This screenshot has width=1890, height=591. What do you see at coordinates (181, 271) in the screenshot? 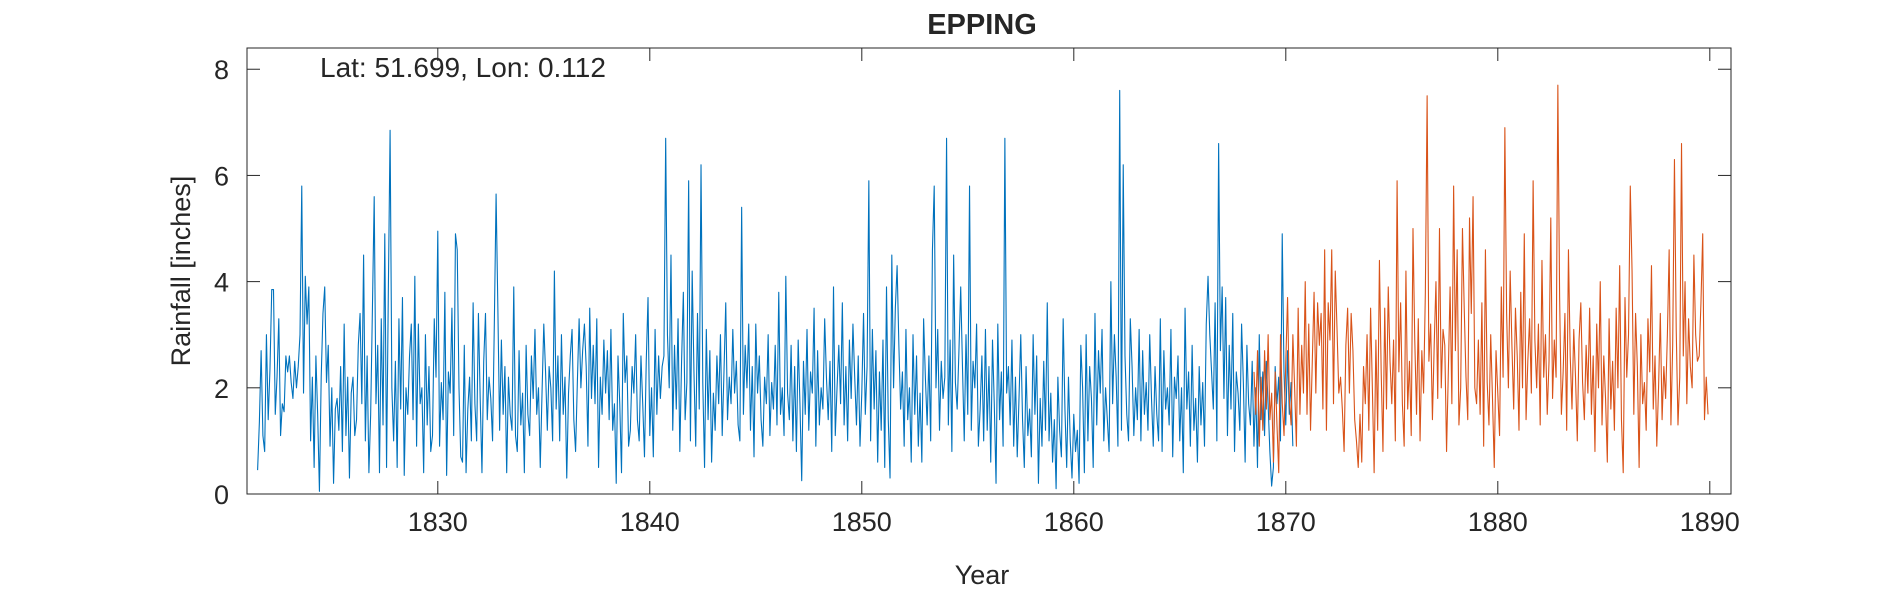
I see `y-axis-label: Rainfall [inches]` at bounding box center [181, 271].